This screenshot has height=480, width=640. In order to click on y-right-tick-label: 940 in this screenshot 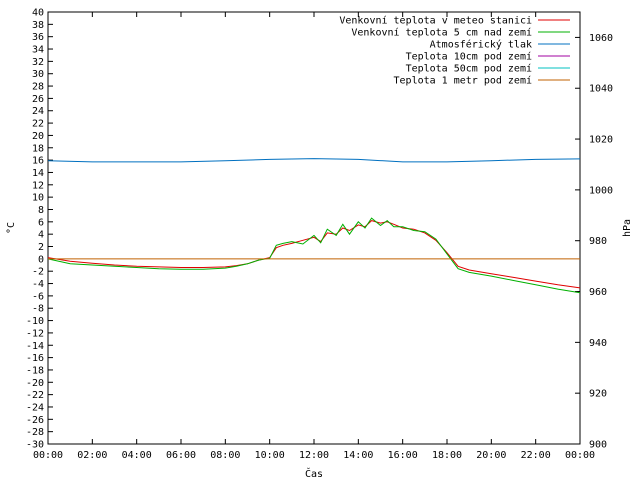, I will do `click(598, 343)`.